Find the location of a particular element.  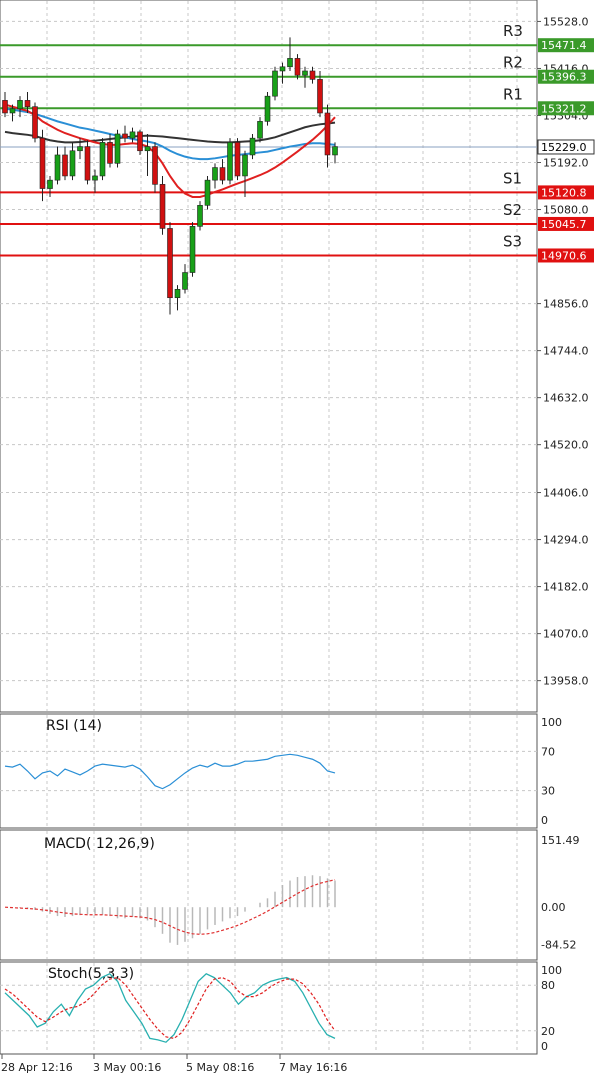

current-price-tag is located at coordinates (566, 147).